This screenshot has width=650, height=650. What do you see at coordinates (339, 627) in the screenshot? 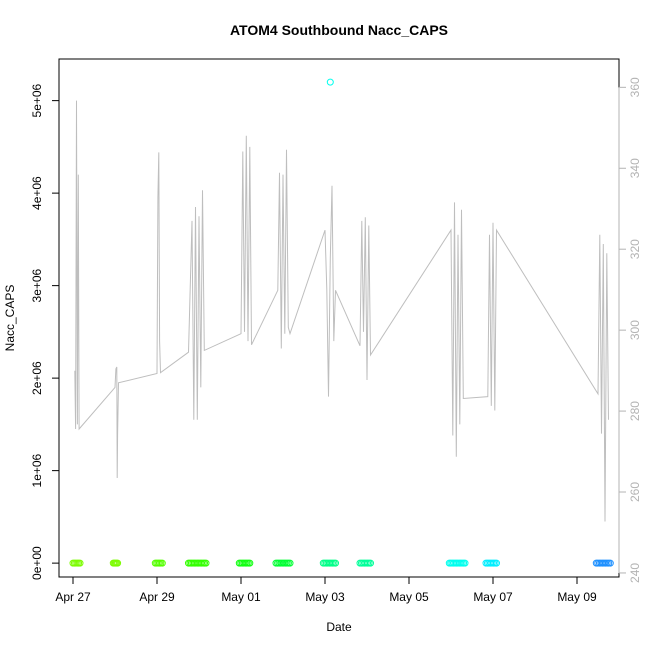
I see `x-axis-label: Date` at bounding box center [339, 627].